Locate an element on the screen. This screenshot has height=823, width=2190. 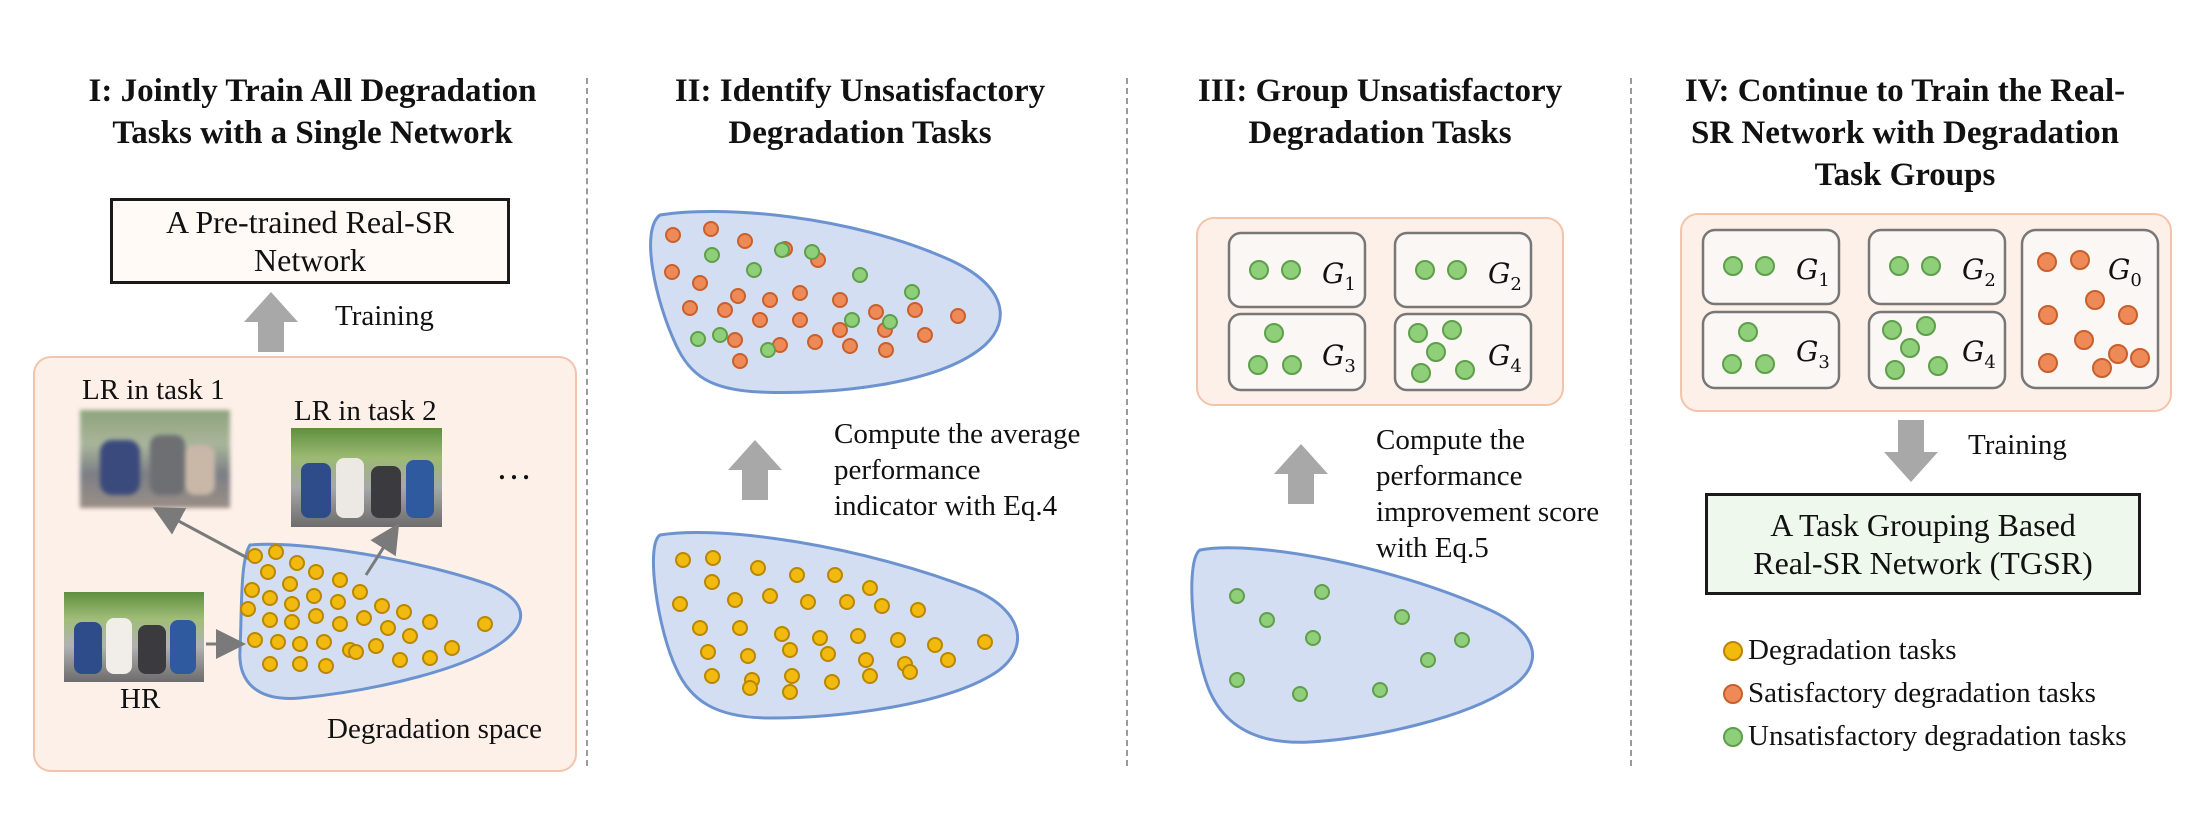
step4-title-line2: SR Network with Degradation is located at coordinates (1905, 133).